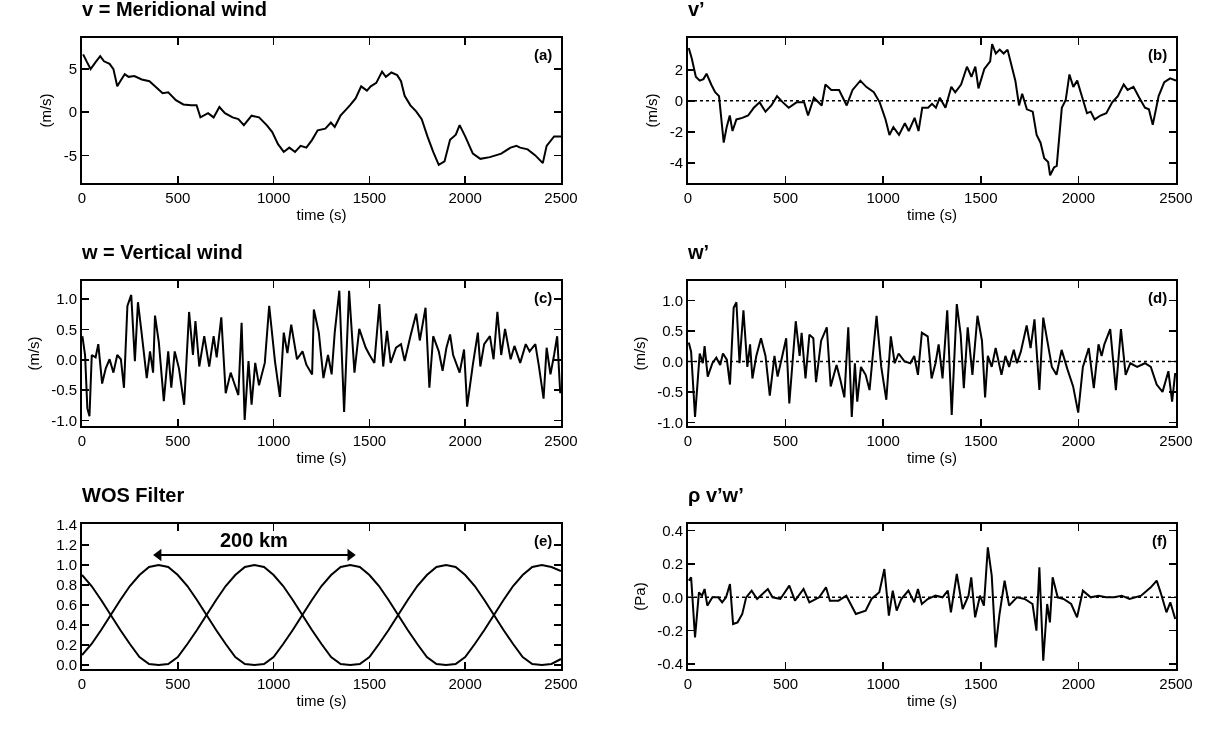 This screenshot has width=1206, height=731. I want to click on chart-title: w = Vertical wind, so click(162, 252).